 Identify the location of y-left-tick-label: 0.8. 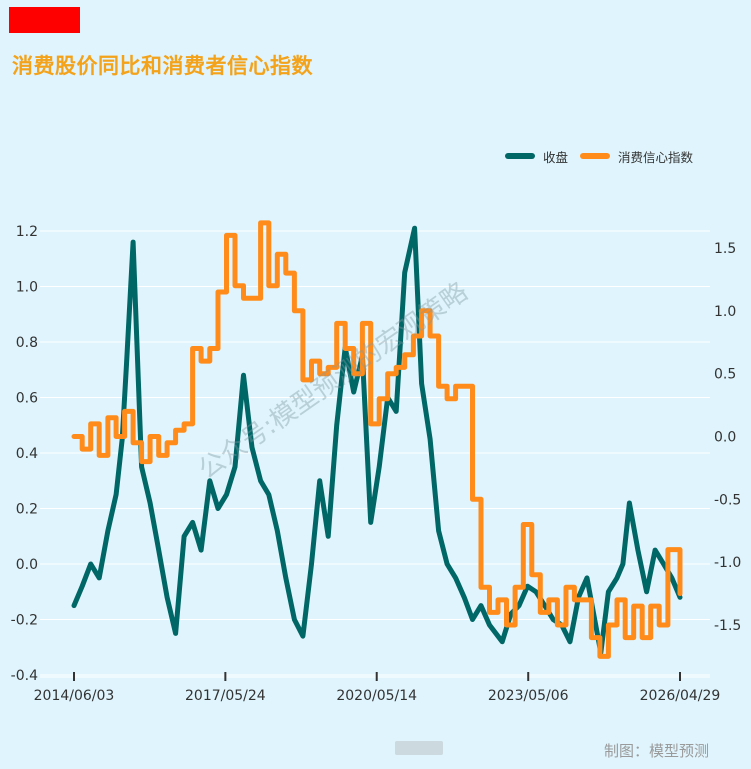
(27, 343).